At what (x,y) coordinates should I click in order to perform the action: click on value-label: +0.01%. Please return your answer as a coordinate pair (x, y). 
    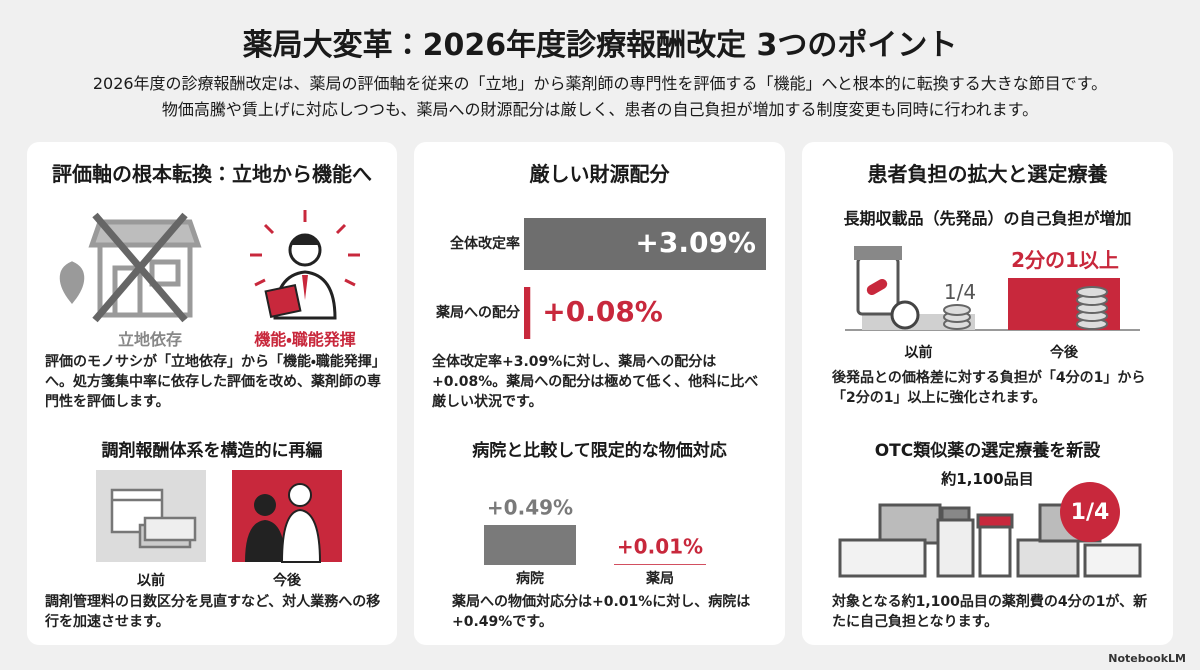
    Looking at the image, I should click on (660, 547).